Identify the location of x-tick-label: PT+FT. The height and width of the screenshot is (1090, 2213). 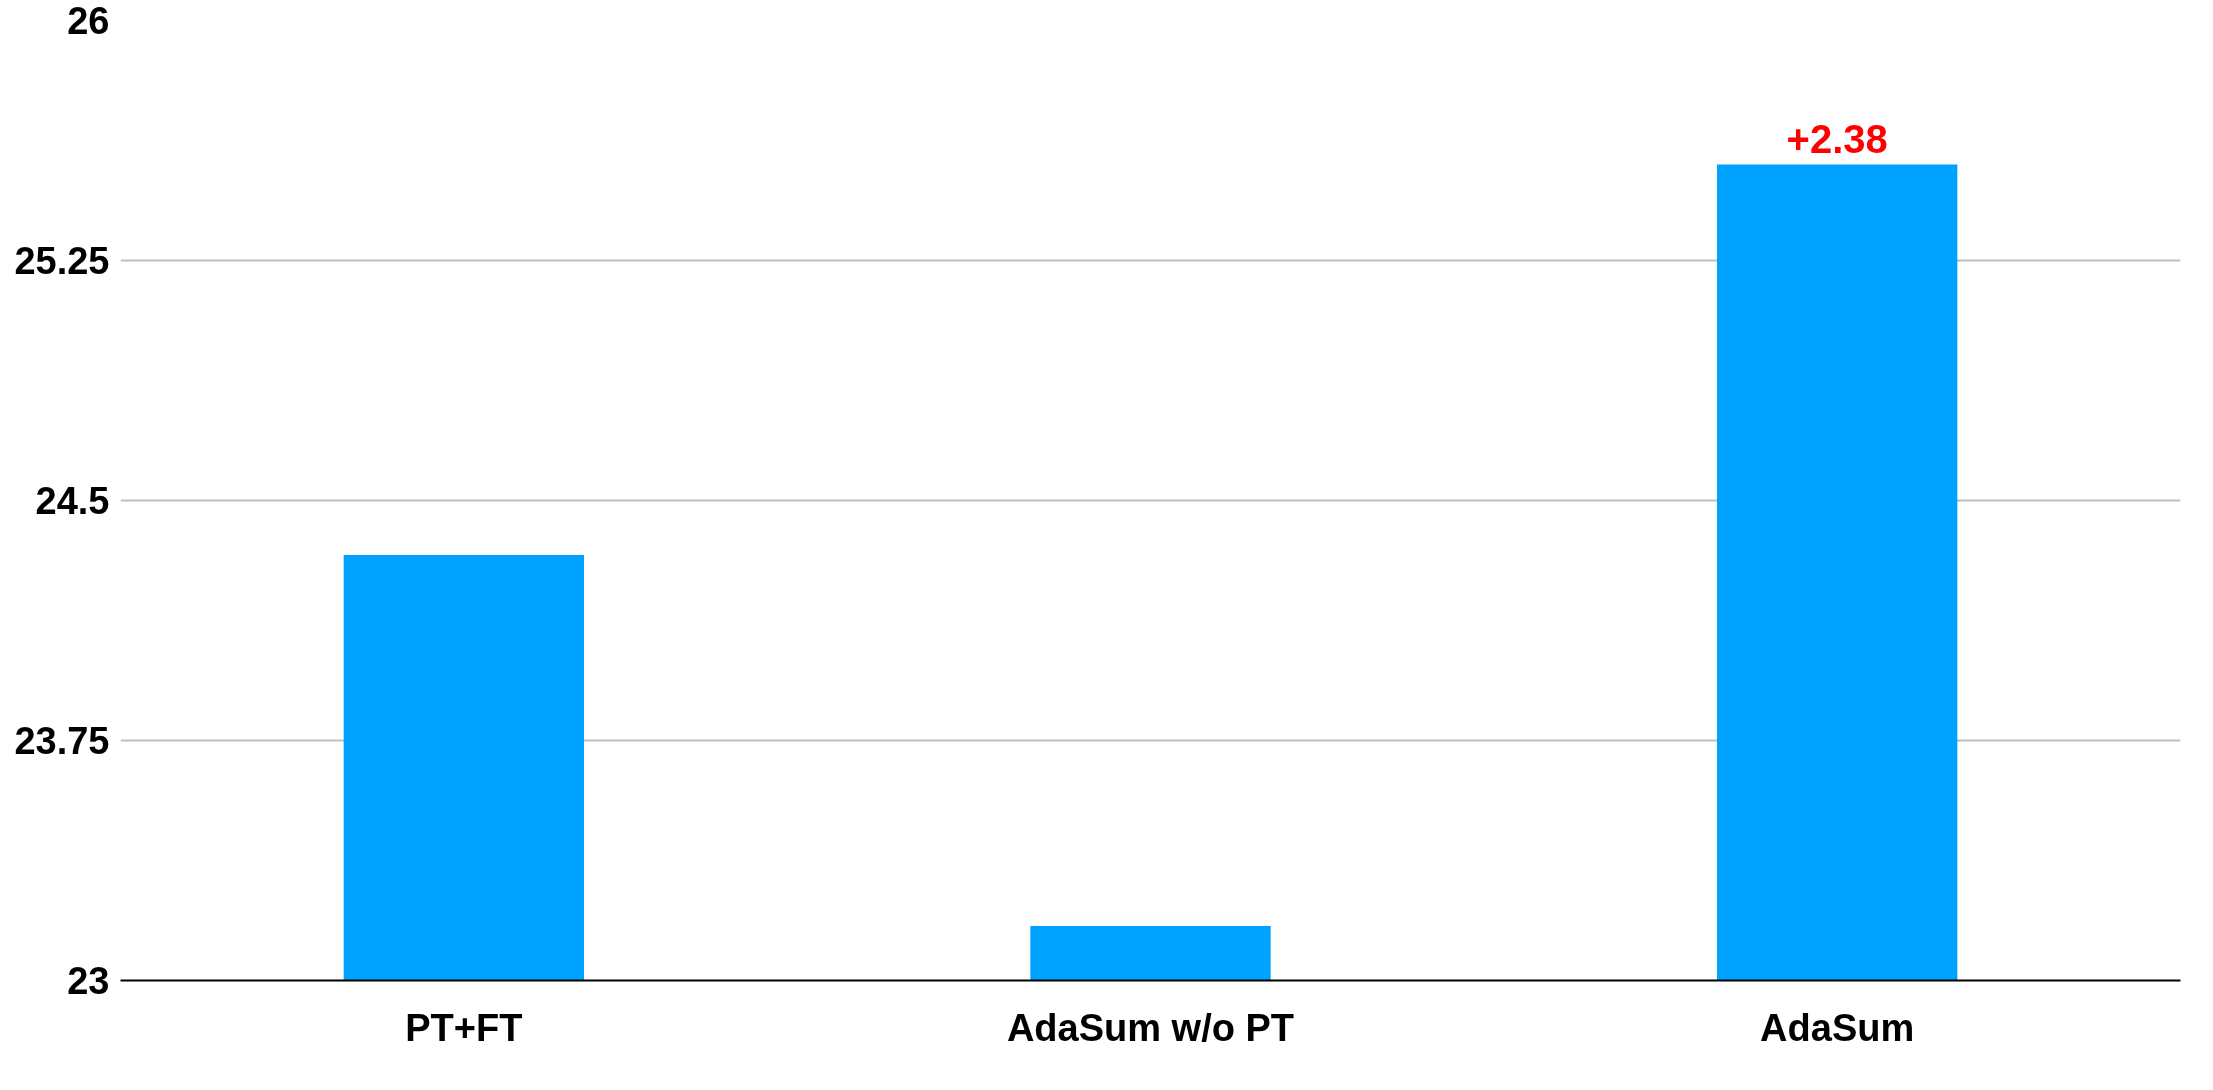
(464, 1027).